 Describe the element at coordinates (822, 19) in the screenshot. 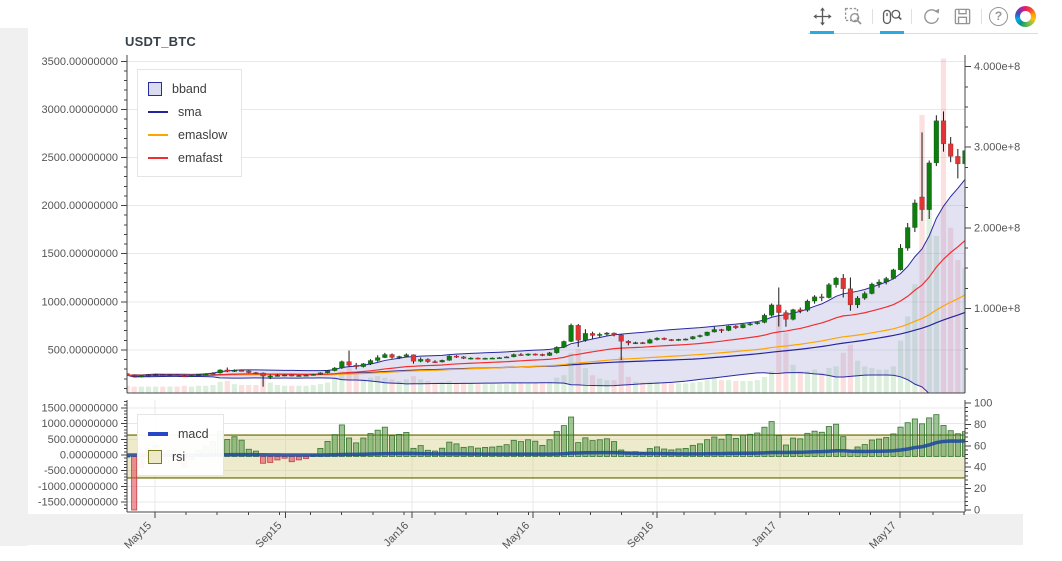

I see `pan-tool-button` at that location.